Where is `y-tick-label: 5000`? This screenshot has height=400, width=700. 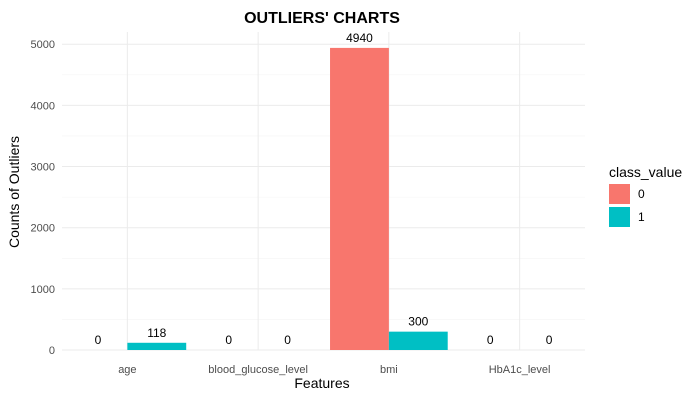 y-tick-label: 5000 is located at coordinates (43, 45).